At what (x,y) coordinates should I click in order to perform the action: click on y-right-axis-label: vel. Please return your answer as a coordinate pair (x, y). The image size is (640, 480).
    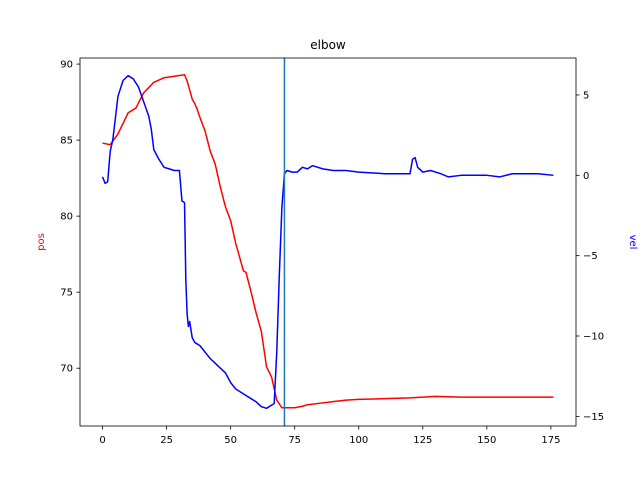
    Looking at the image, I should click on (632, 242).